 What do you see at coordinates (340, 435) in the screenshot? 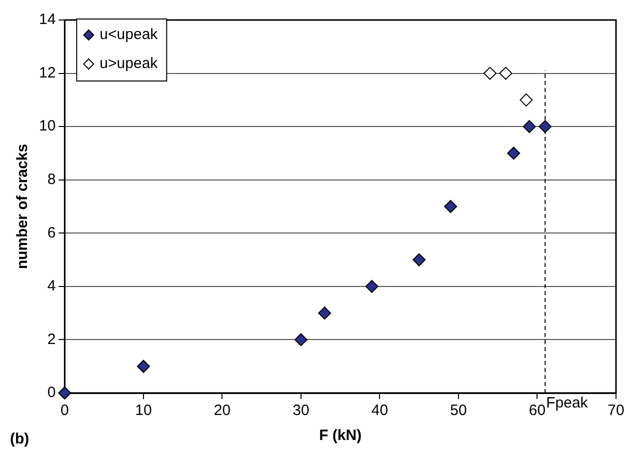
I see `x-axis-title: F (kN)` at bounding box center [340, 435].